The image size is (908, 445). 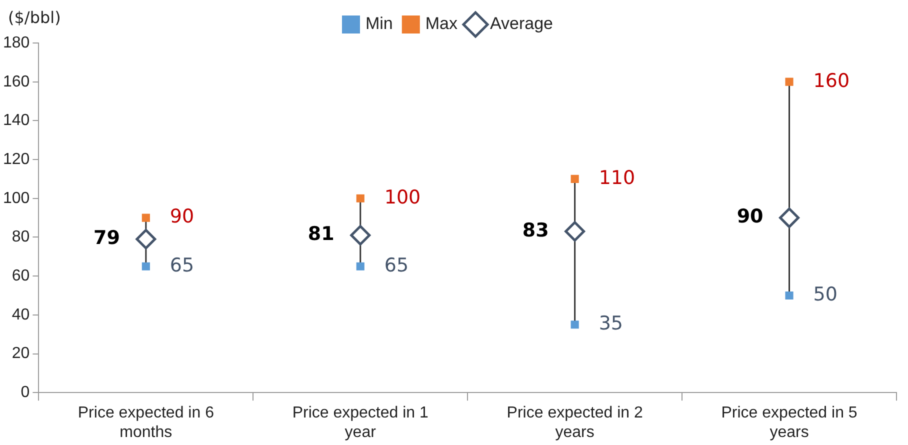 What do you see at coordinates (535, 230) in the screenshot?
I see `data-label: 83` at bounding box center [535, 230].